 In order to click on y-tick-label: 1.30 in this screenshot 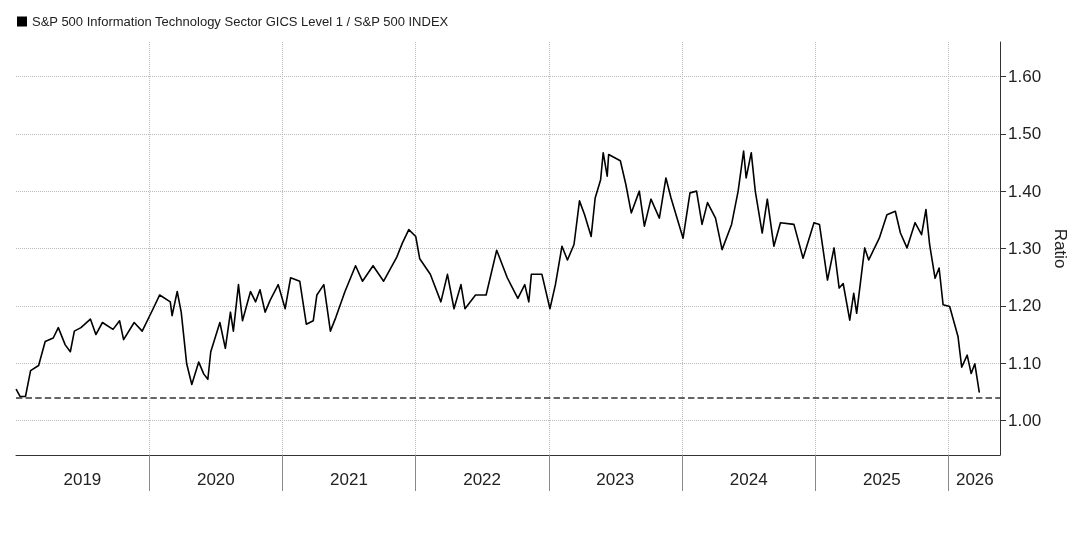, I will do `click(1025, 248)`.